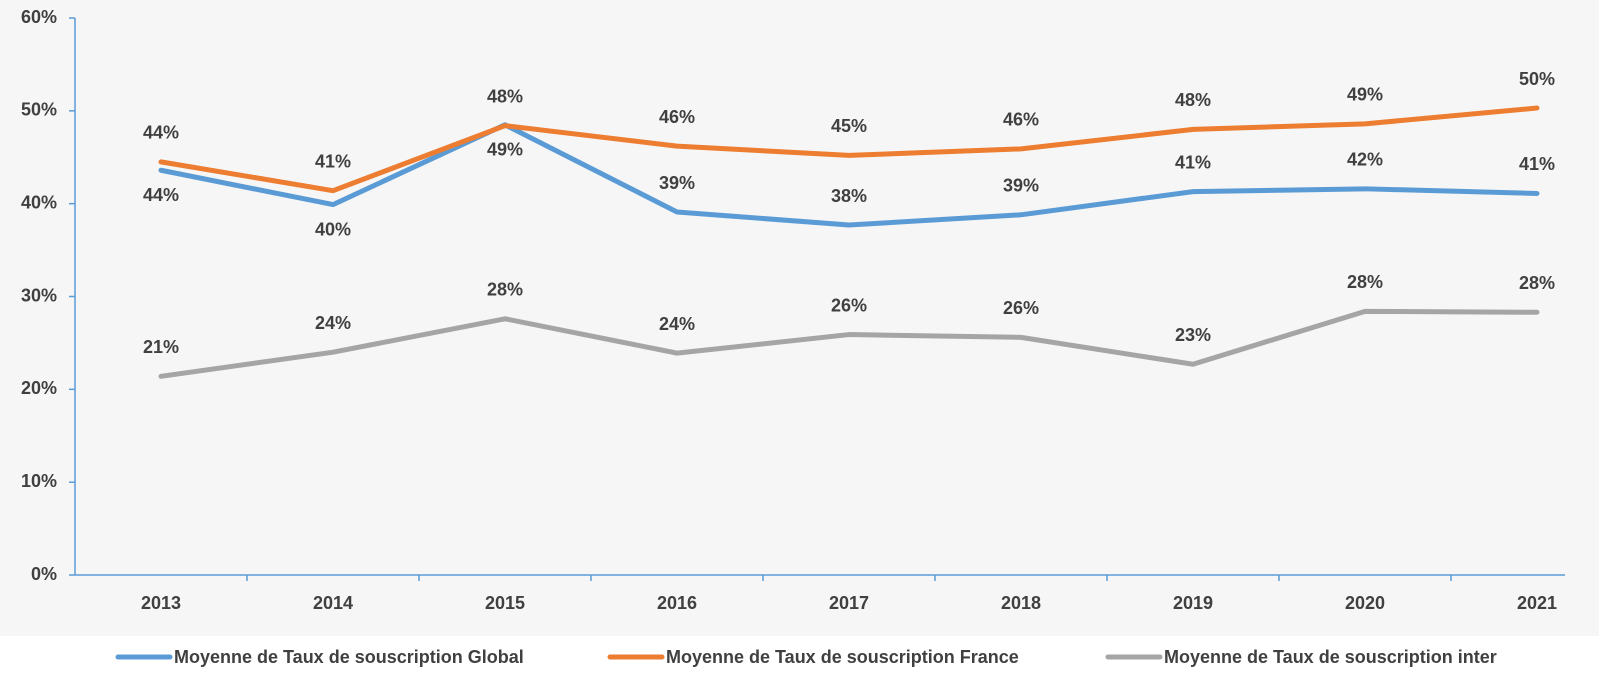 The width and height of the screenshot is (1599, 681). I want to click on x-tick-label: 2018, so click(1021, 603).